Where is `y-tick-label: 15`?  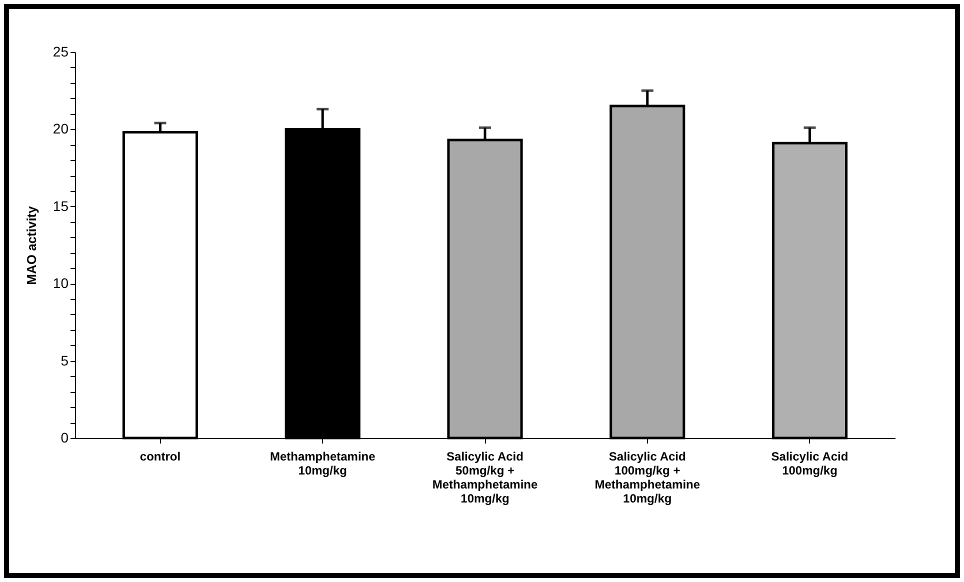
y-tick-label: 15 is located at coordinates (60, 206).